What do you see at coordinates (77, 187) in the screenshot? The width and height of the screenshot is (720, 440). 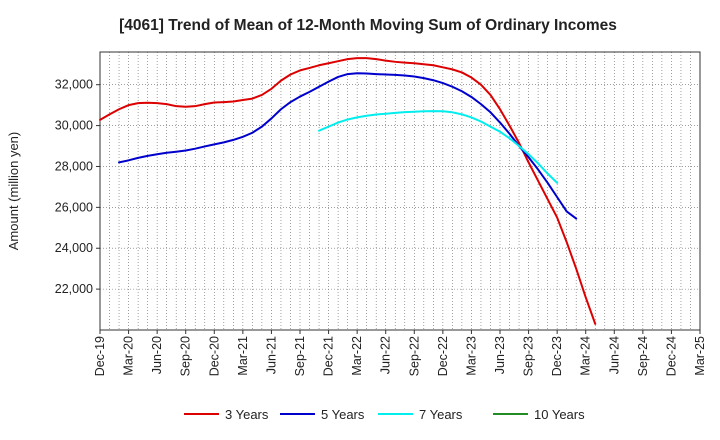 I see `y-axis-ticks: 22,000 24,000 26,000 28,000 30,000 32,000` at bounding box center [77, 187].